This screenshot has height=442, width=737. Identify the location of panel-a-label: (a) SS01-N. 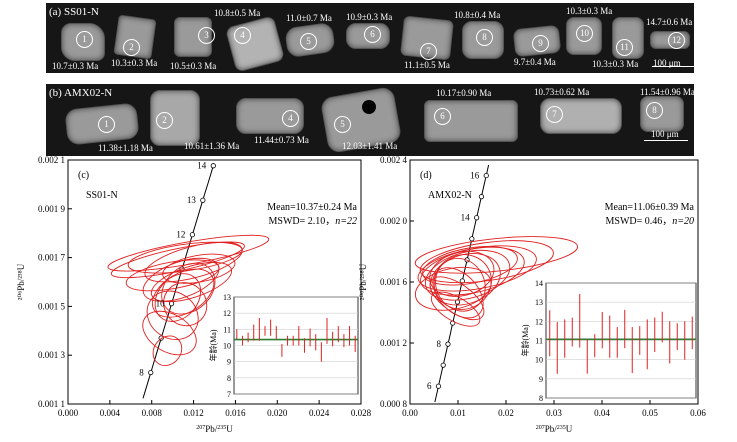
(74, 12).